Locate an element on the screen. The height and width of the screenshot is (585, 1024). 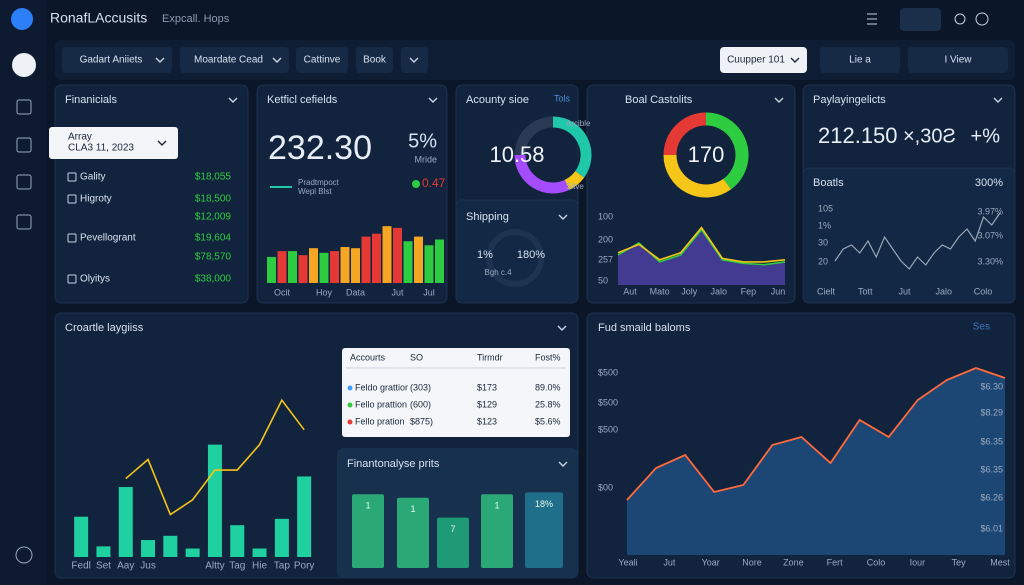
line is located at coordinates (215, 457).